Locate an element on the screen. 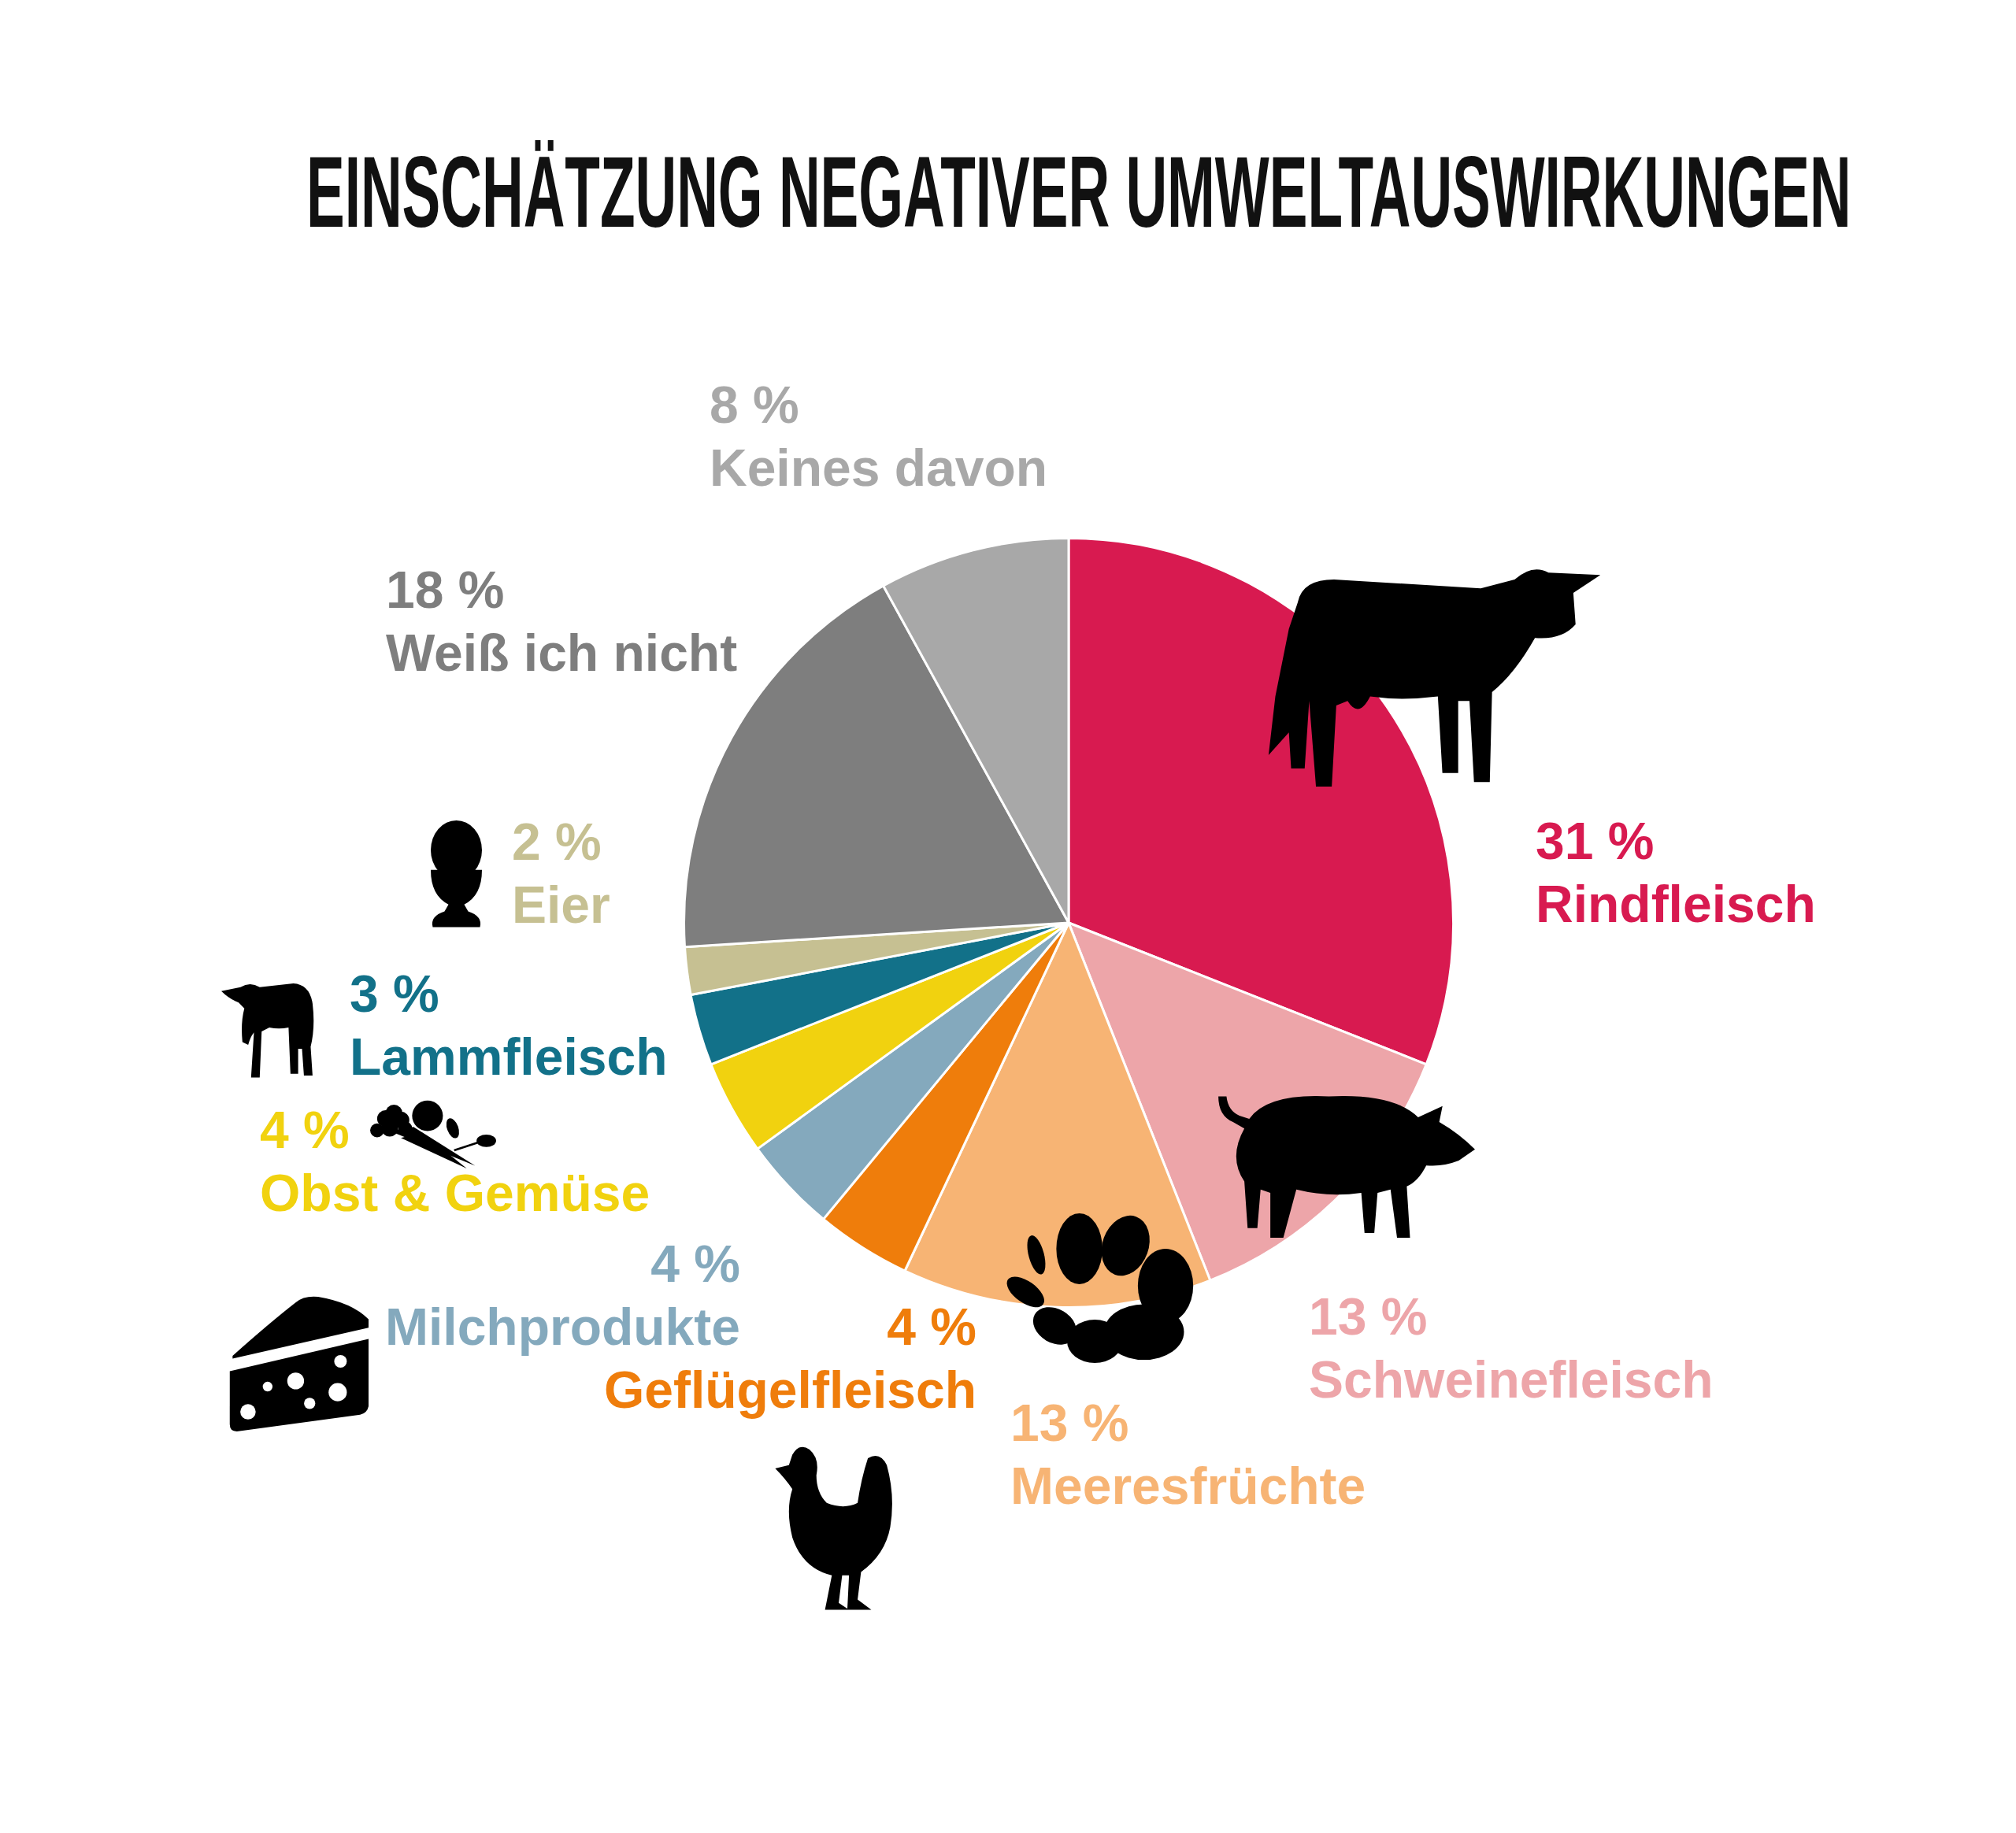 This screenshot has height=1833, width=2016. data-label: 3 % is located at coordinates (394, 994).